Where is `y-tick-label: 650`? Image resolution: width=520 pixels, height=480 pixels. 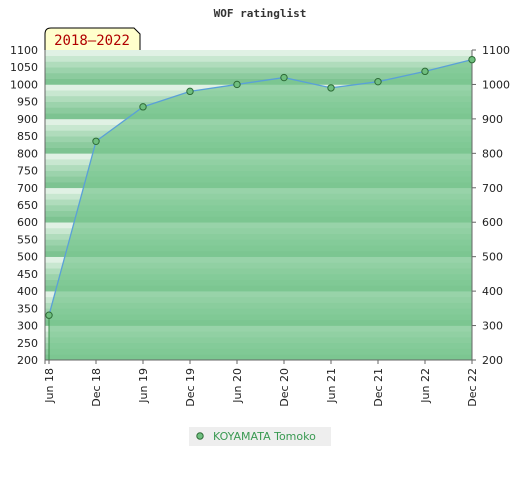
y-tick-label: 650 is located at coordinates (27, 205).